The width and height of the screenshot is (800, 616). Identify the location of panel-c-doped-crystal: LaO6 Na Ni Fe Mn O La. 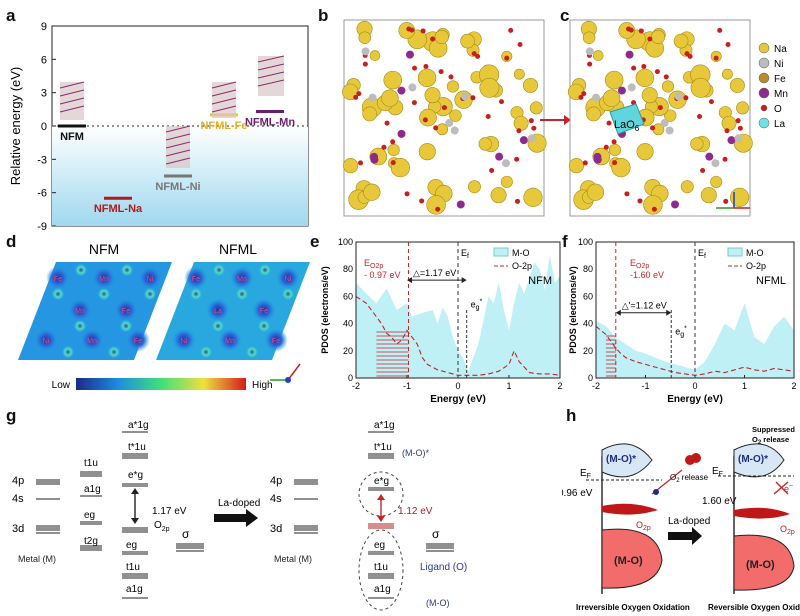
(683, 119).